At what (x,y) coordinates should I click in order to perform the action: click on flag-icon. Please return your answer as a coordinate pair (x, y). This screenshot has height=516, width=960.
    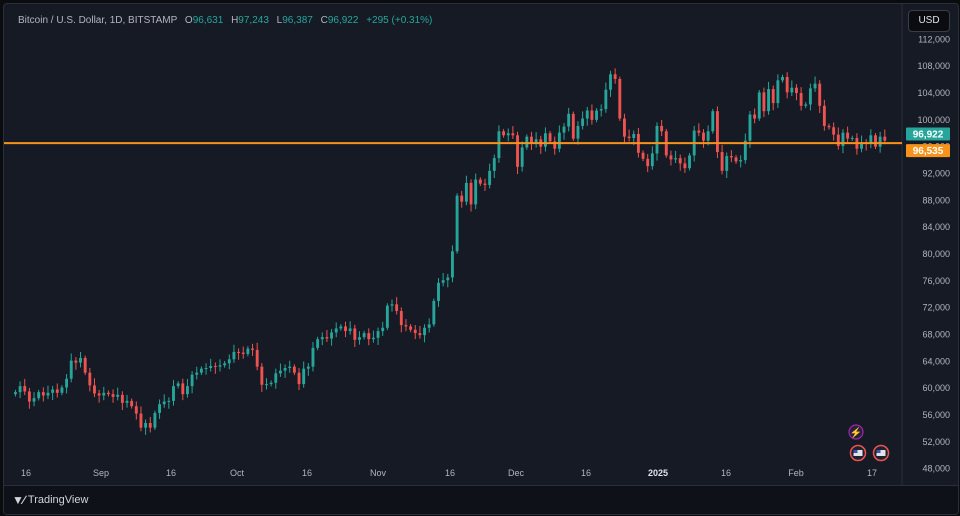
    Looking at the image, I should click on (881, 453).